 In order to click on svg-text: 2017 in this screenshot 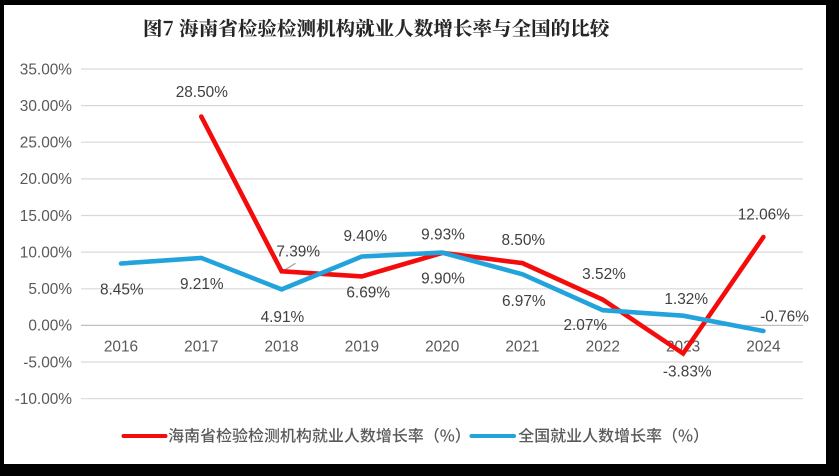, I will do `click(201, 346)`.